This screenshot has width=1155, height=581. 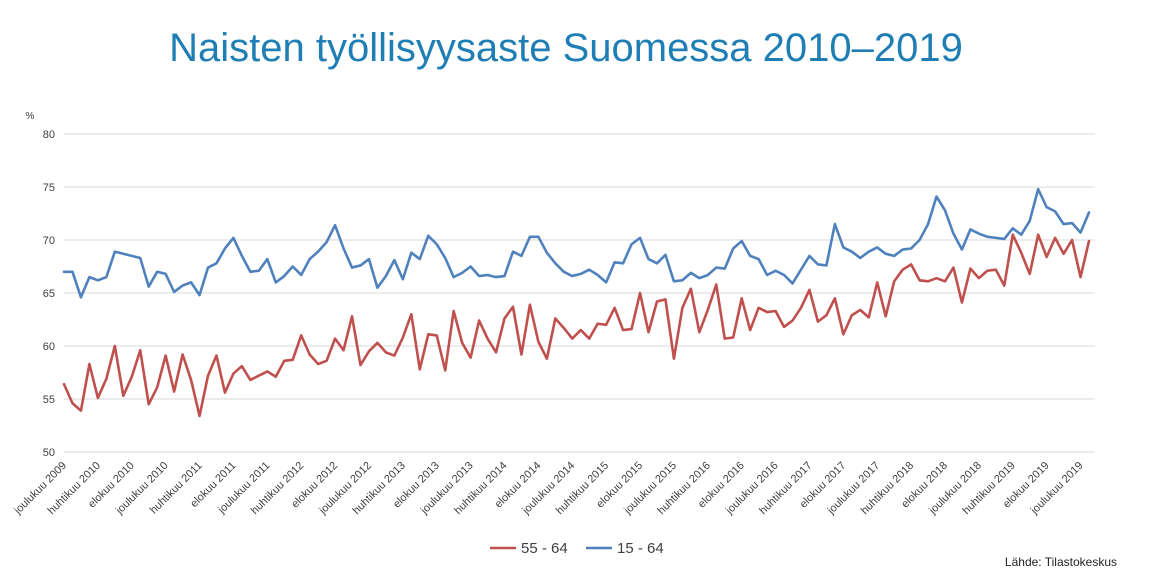 What do you see at coordinates (577, 548) in the screenshot?
I see `legend: 55 - 64 15 - 64` at bounding box center [577, 548].